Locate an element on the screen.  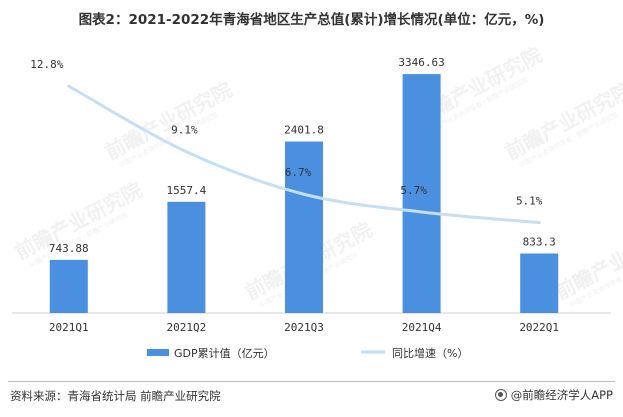
x-tick-label: 2022Q1 is located at coordinates (539, 327).